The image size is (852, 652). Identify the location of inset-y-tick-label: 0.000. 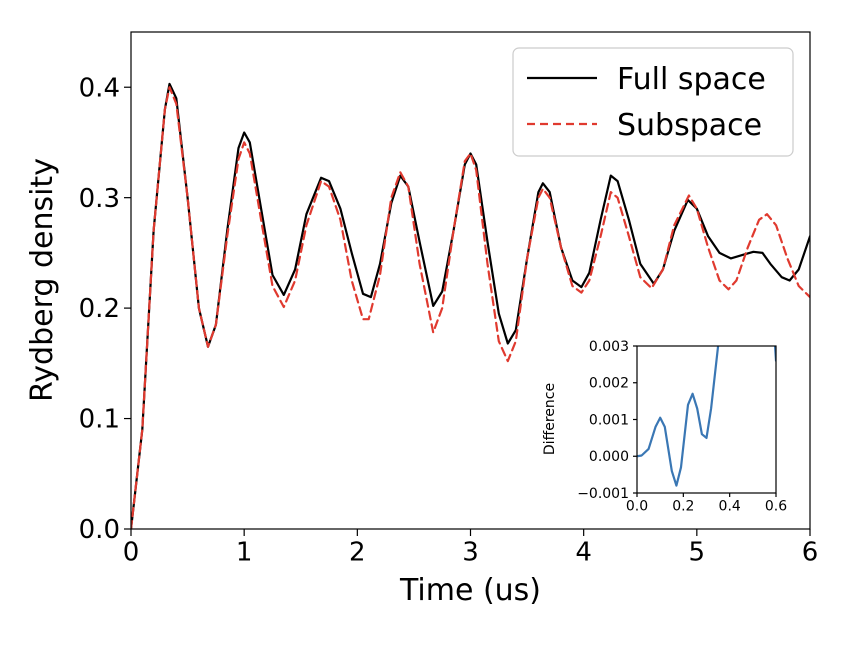
(609, 457).